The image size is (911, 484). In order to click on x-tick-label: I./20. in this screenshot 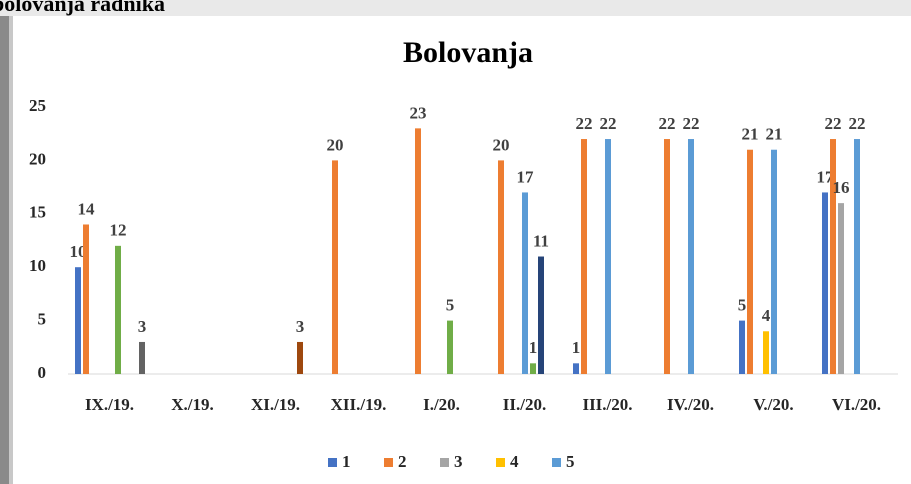, I will do `click(441, 404)`.